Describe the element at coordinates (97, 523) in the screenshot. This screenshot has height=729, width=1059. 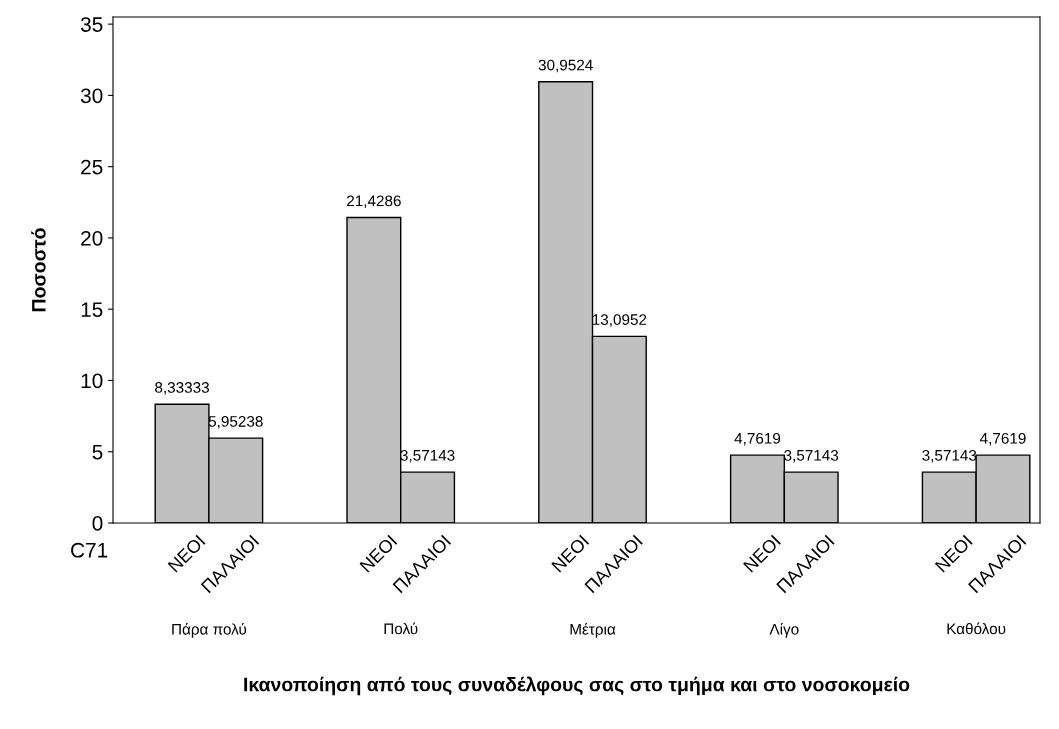
I see `y-tick-label: 0` at that location.